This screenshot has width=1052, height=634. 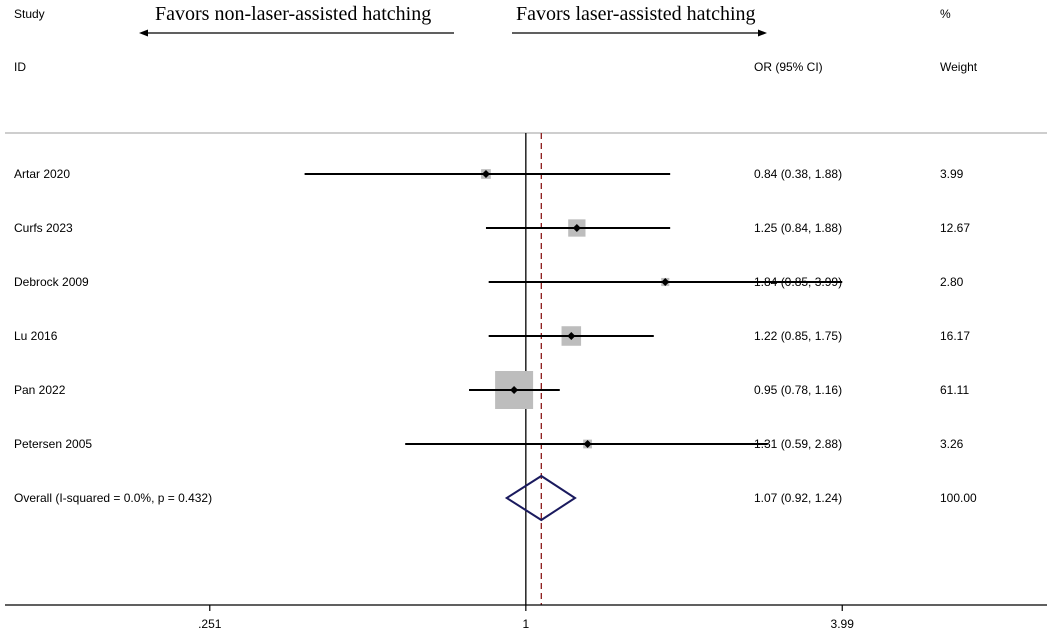 I want to click on header-or-ci: OR (95% CI), so click(x=788, y=67).